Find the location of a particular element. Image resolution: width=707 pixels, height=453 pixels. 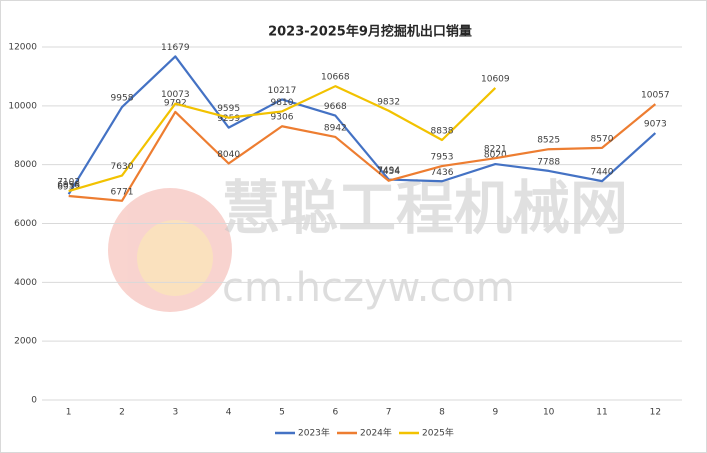

data-label: 7454 is located at coordinates (388, 172).